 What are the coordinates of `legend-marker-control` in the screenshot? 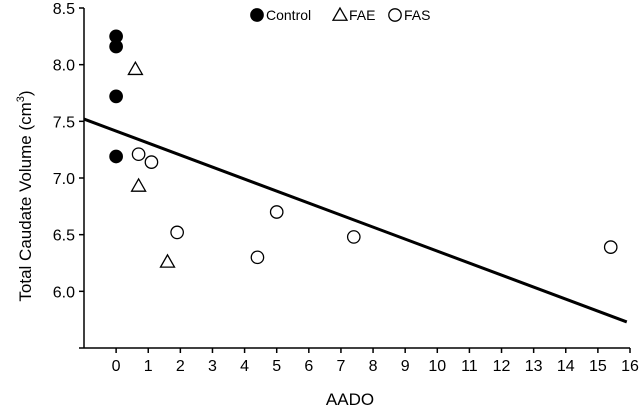 It's located at (257, 15).